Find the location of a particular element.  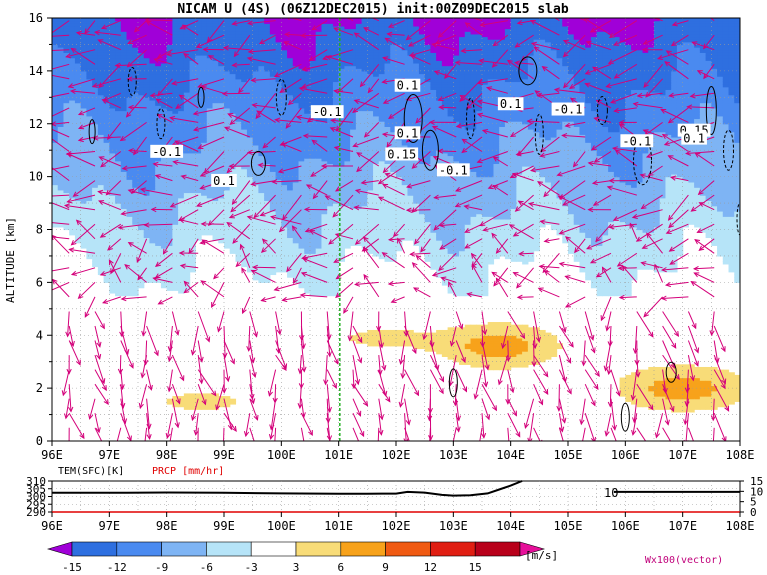

lower-x-tick-label: 98E is located at coordinates (167, 526).